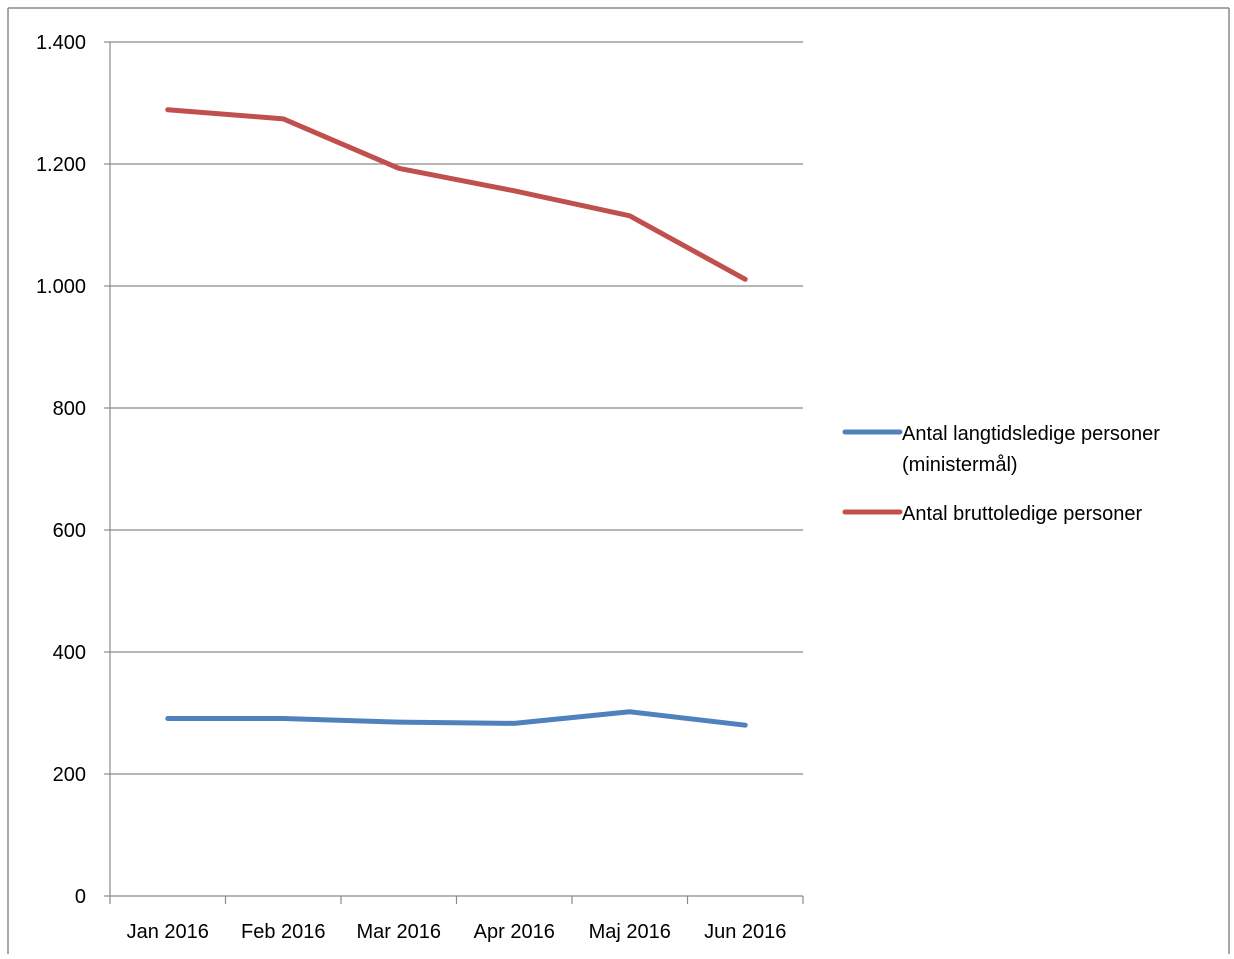  Describe the element at coordinates (61, 287) in the screenshot. I see `y-tick-label: 1.000` at that location.